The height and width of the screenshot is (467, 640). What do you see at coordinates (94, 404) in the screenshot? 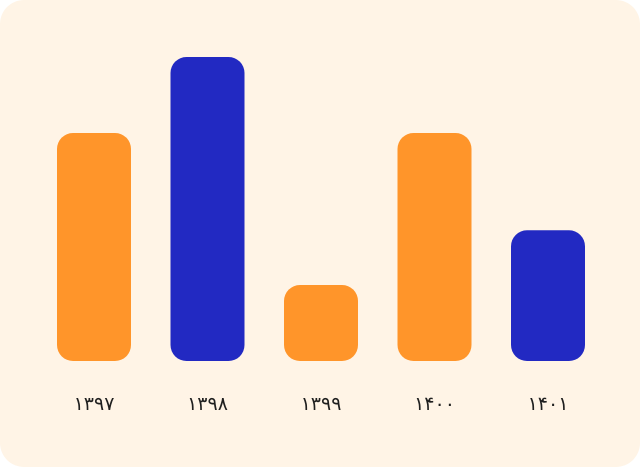
I see `x-tick-label-1: ۱۳۹۷` at bounding box center [94, 404].